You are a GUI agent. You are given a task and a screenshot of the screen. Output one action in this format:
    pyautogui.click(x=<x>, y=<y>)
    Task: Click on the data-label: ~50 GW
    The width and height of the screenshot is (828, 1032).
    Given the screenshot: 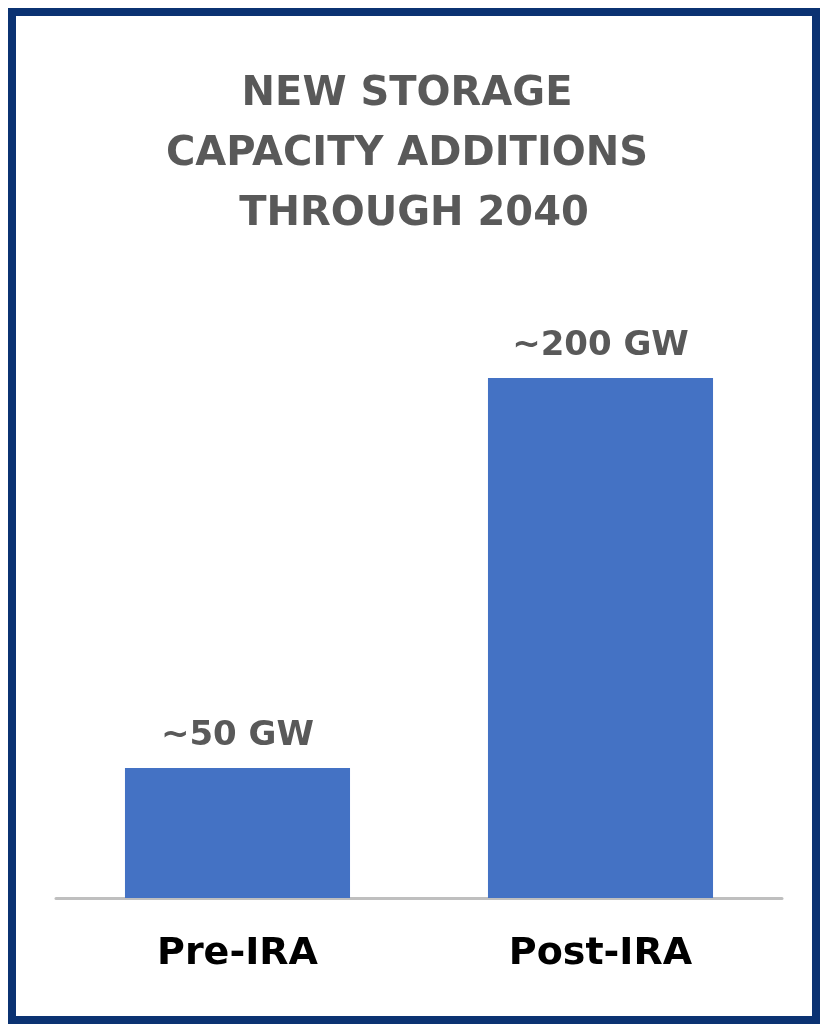 What is the action you would take?
    pyautogui.click(x=237, y=733)
    